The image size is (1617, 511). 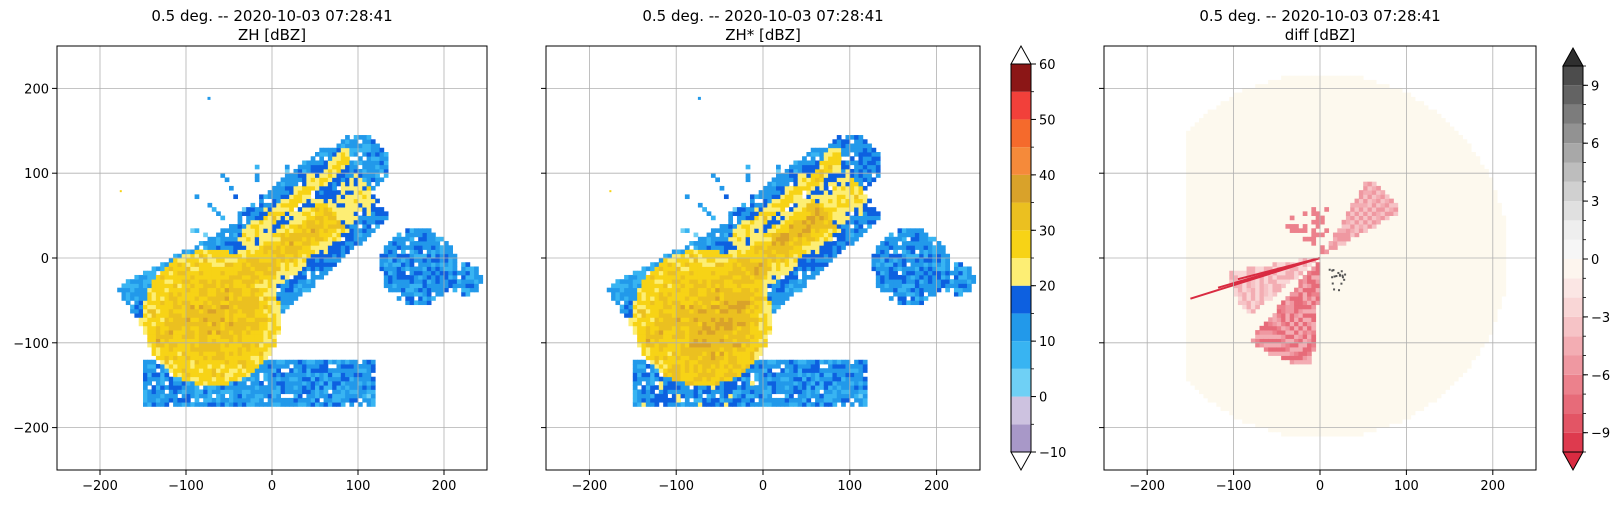 I want to click on y-tick-label: −200, so click(x=31, y=429).